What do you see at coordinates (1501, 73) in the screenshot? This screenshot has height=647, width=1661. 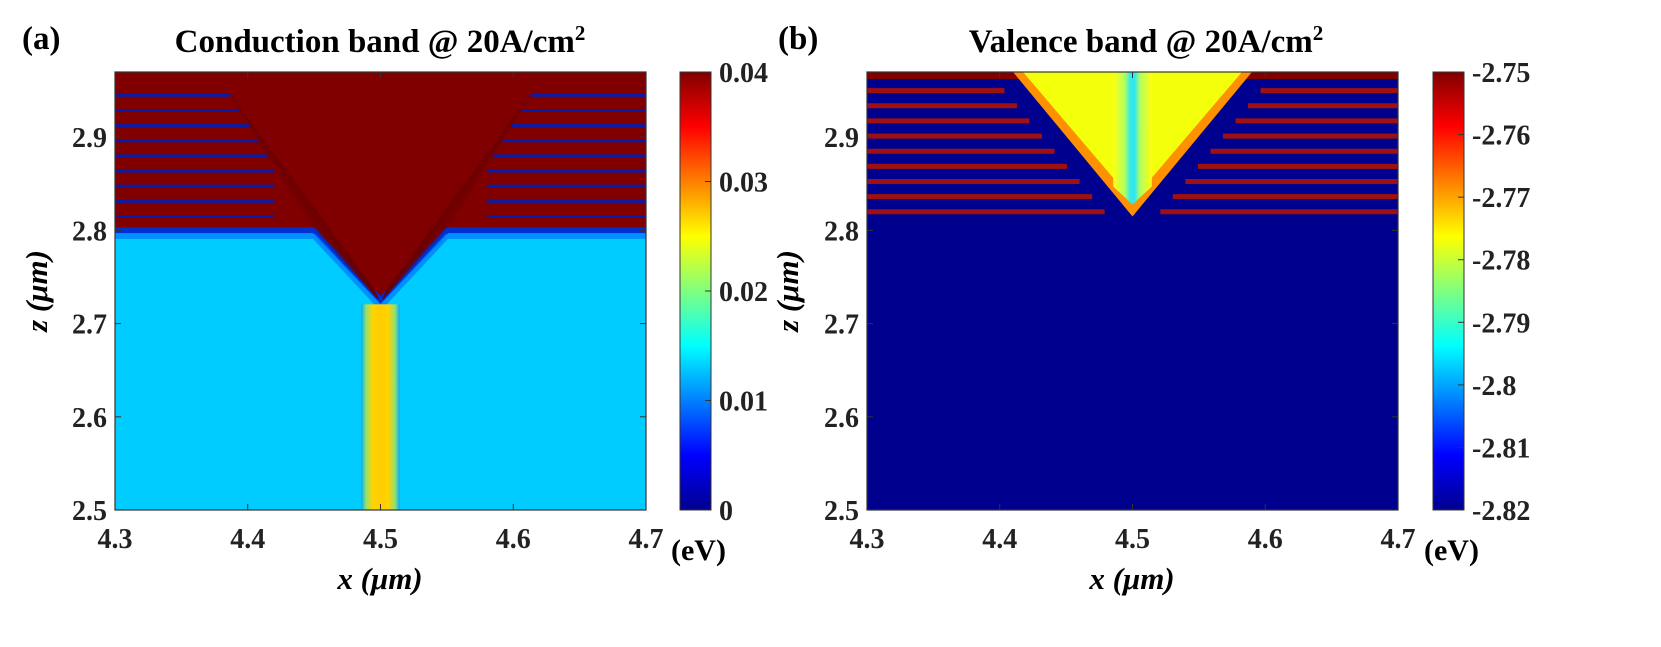 I see `colorbar-tick-label: -2.75` at bounding box center [1501, 73].